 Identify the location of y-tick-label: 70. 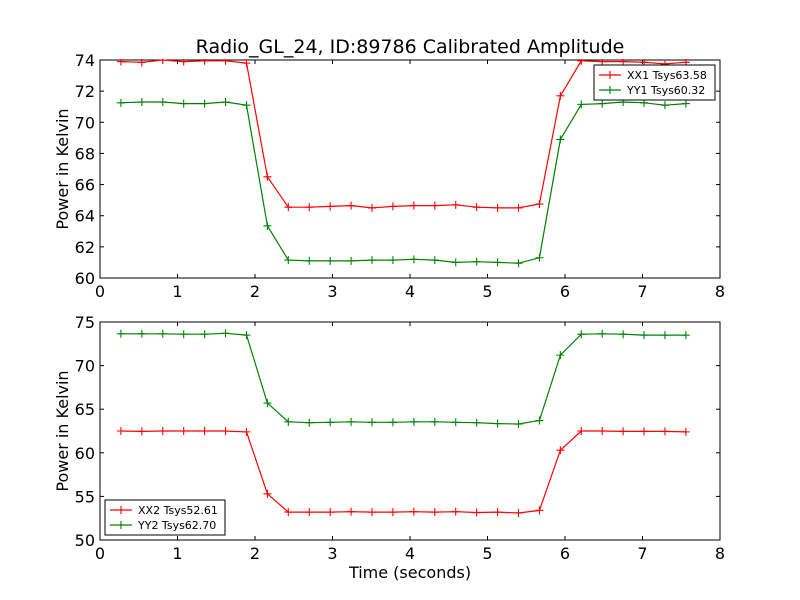
(85, 366).